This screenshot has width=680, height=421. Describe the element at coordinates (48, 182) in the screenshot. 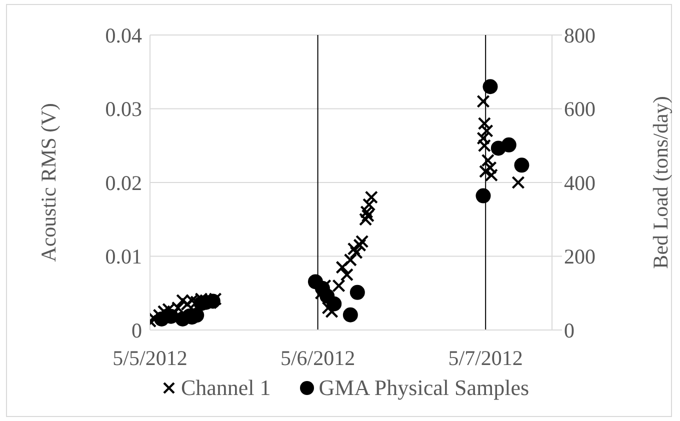

I see `y-axis-title: Acoustic RMS (V)` at that location.